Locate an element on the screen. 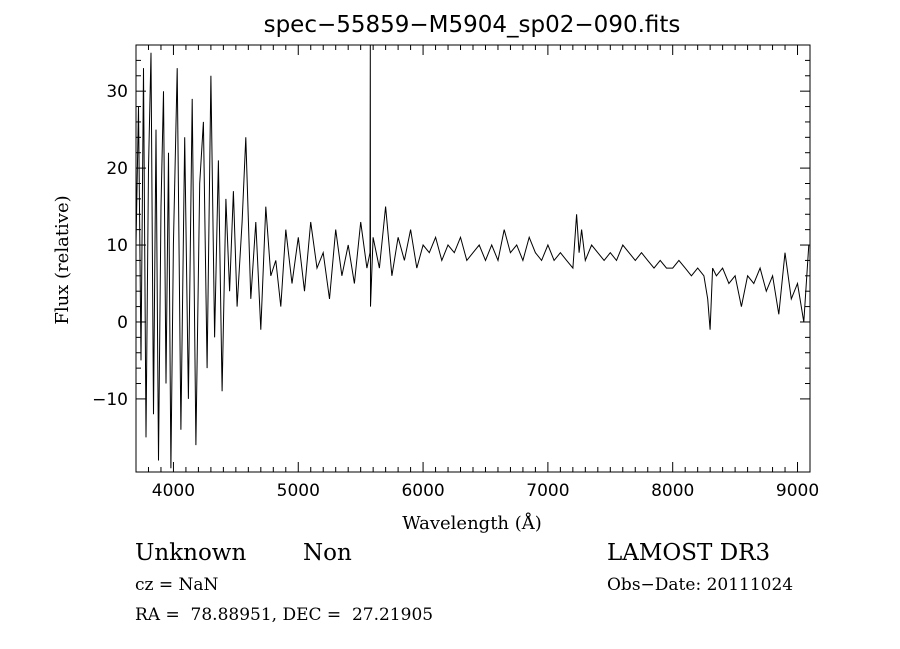  y-tick-label-20: 20 is located at coordinates (117, 169).